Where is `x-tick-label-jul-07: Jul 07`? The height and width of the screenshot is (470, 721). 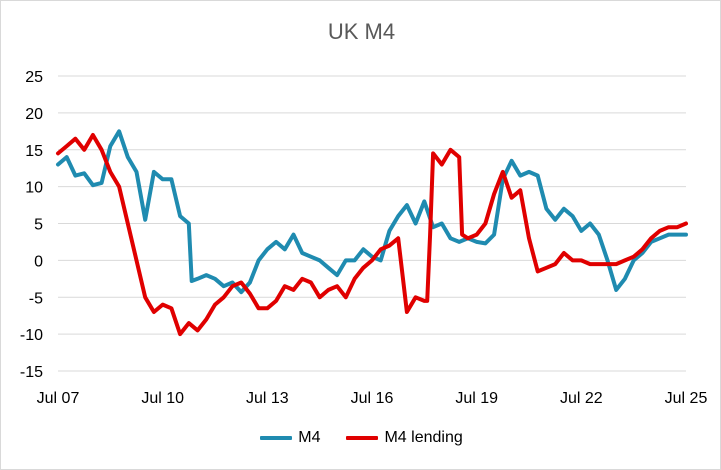 x-tick-label-jul-07: Jul 07 is located at coordinates (58, 398).